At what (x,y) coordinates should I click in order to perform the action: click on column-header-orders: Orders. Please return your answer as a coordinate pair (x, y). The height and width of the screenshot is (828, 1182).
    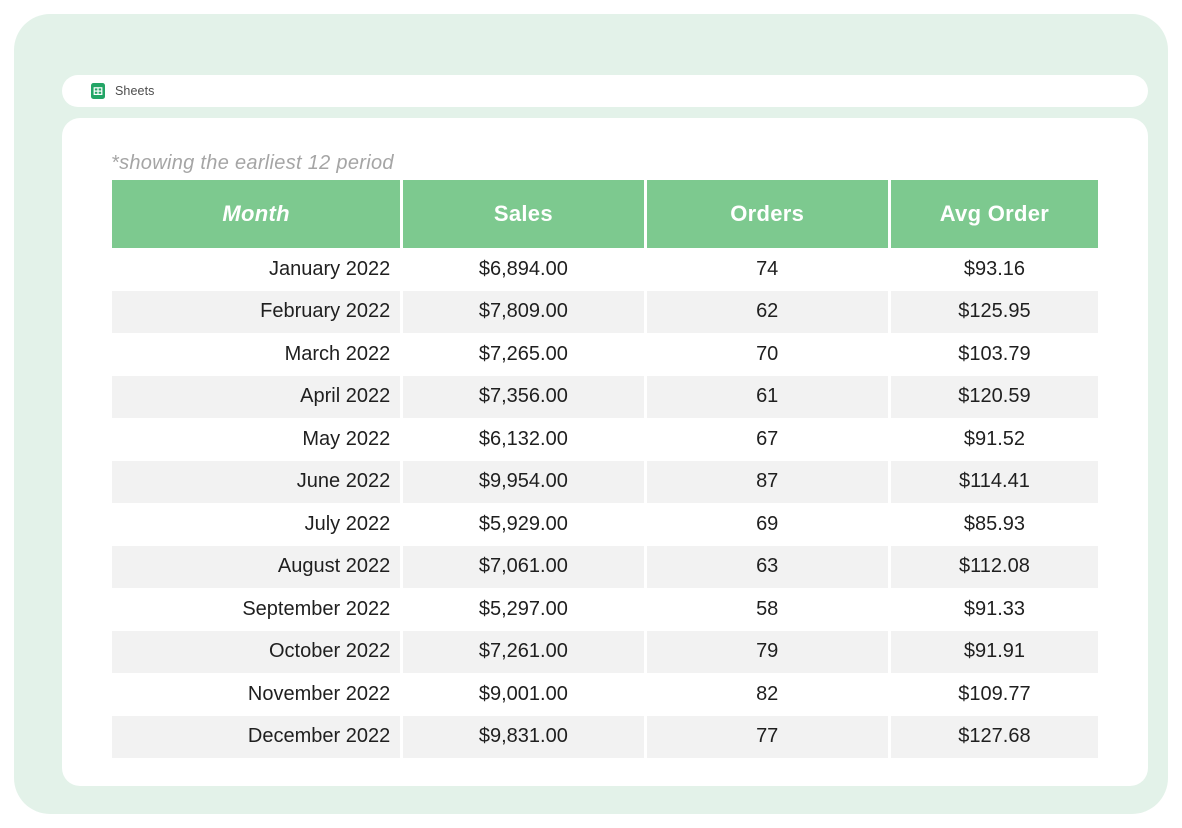
    Looking at the image, I should click on (767, 214).